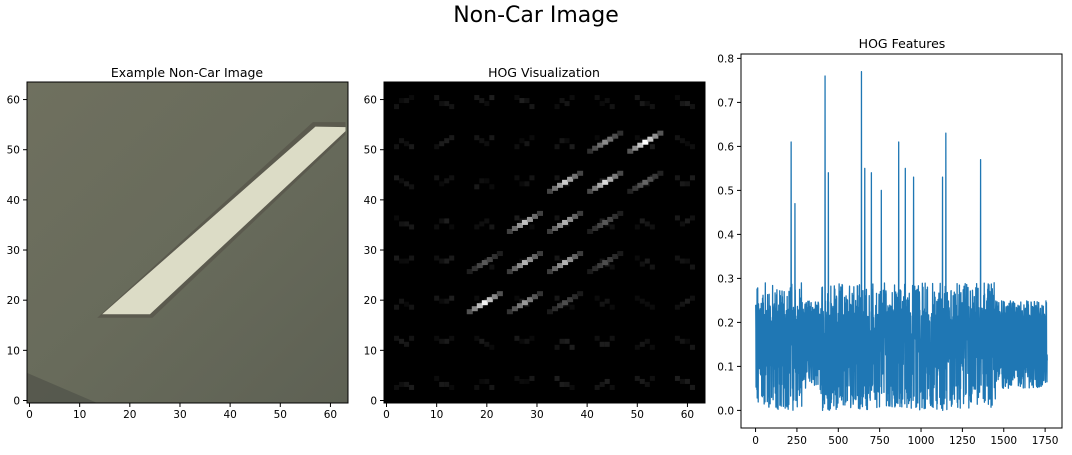 This screenshot has width=1072, height=455. I want to click on features-ytick-label: 0.0, so click(725, 411).